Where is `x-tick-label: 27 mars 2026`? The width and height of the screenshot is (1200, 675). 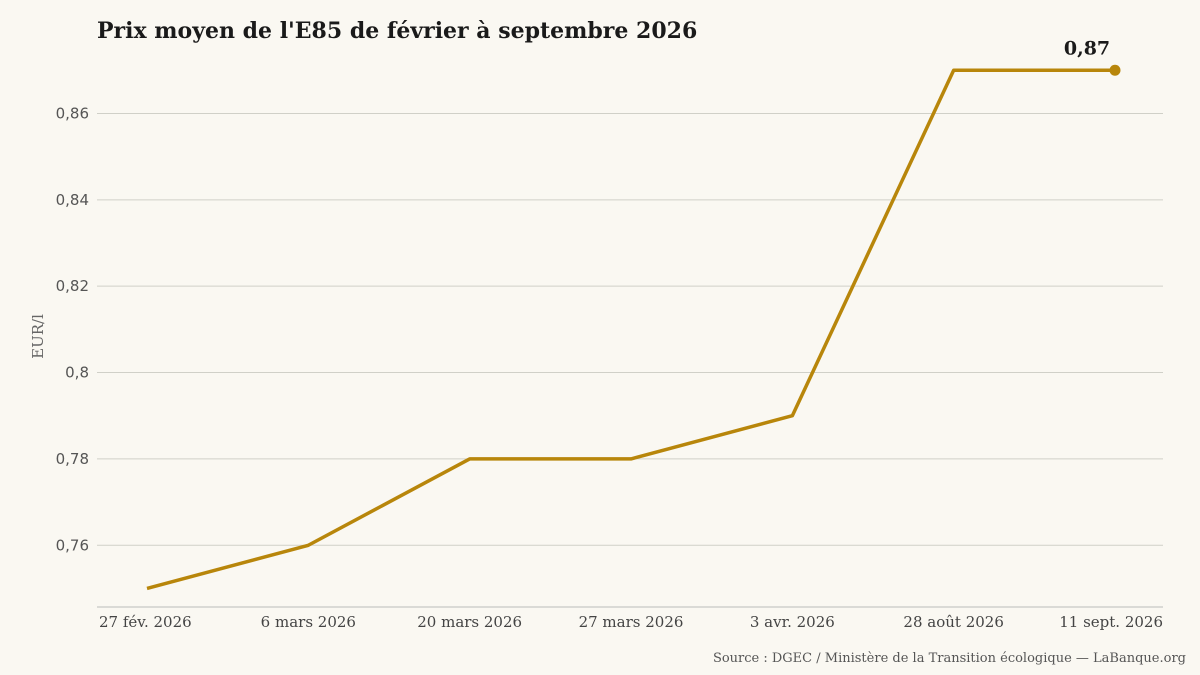 x-tick-label: 27 mars 2026 is located at coordinates (631, 622).